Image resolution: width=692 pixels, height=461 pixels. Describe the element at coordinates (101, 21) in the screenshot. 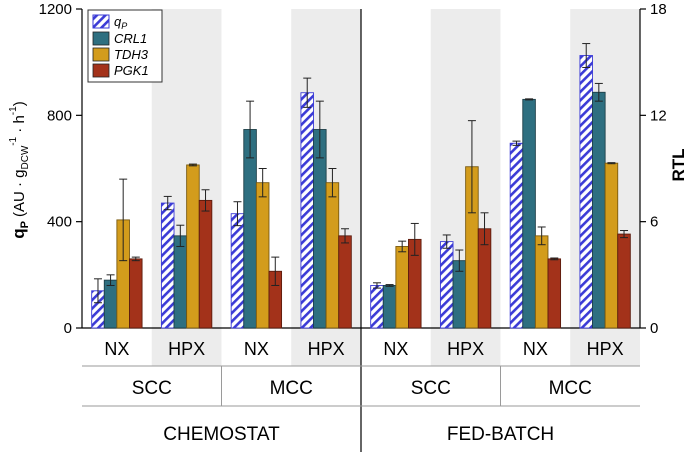

I see `legend-swatch-qp` at that location.